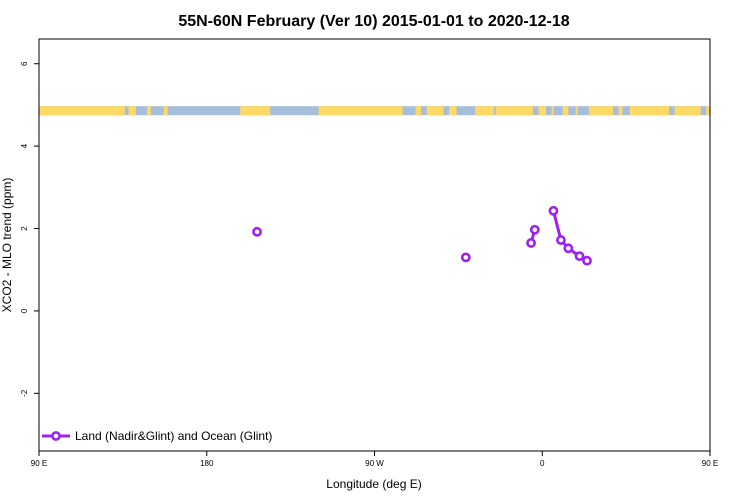 This screenshot has width=750, height=500. Describe the element at coordinates (7, 245) in the screenshot. I see `y-axis-label: XCO2 - MLO trend (ppm)` at that location.